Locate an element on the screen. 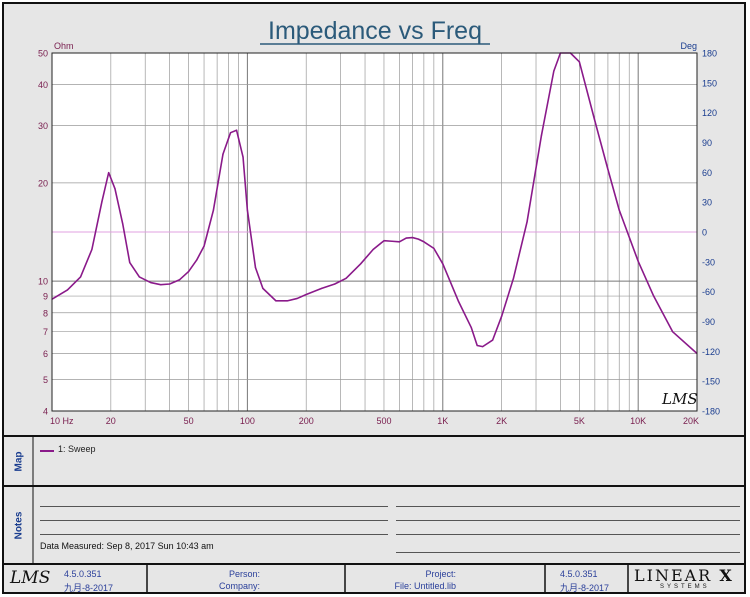  company-label: Company: is located at coordinates (239, 586).